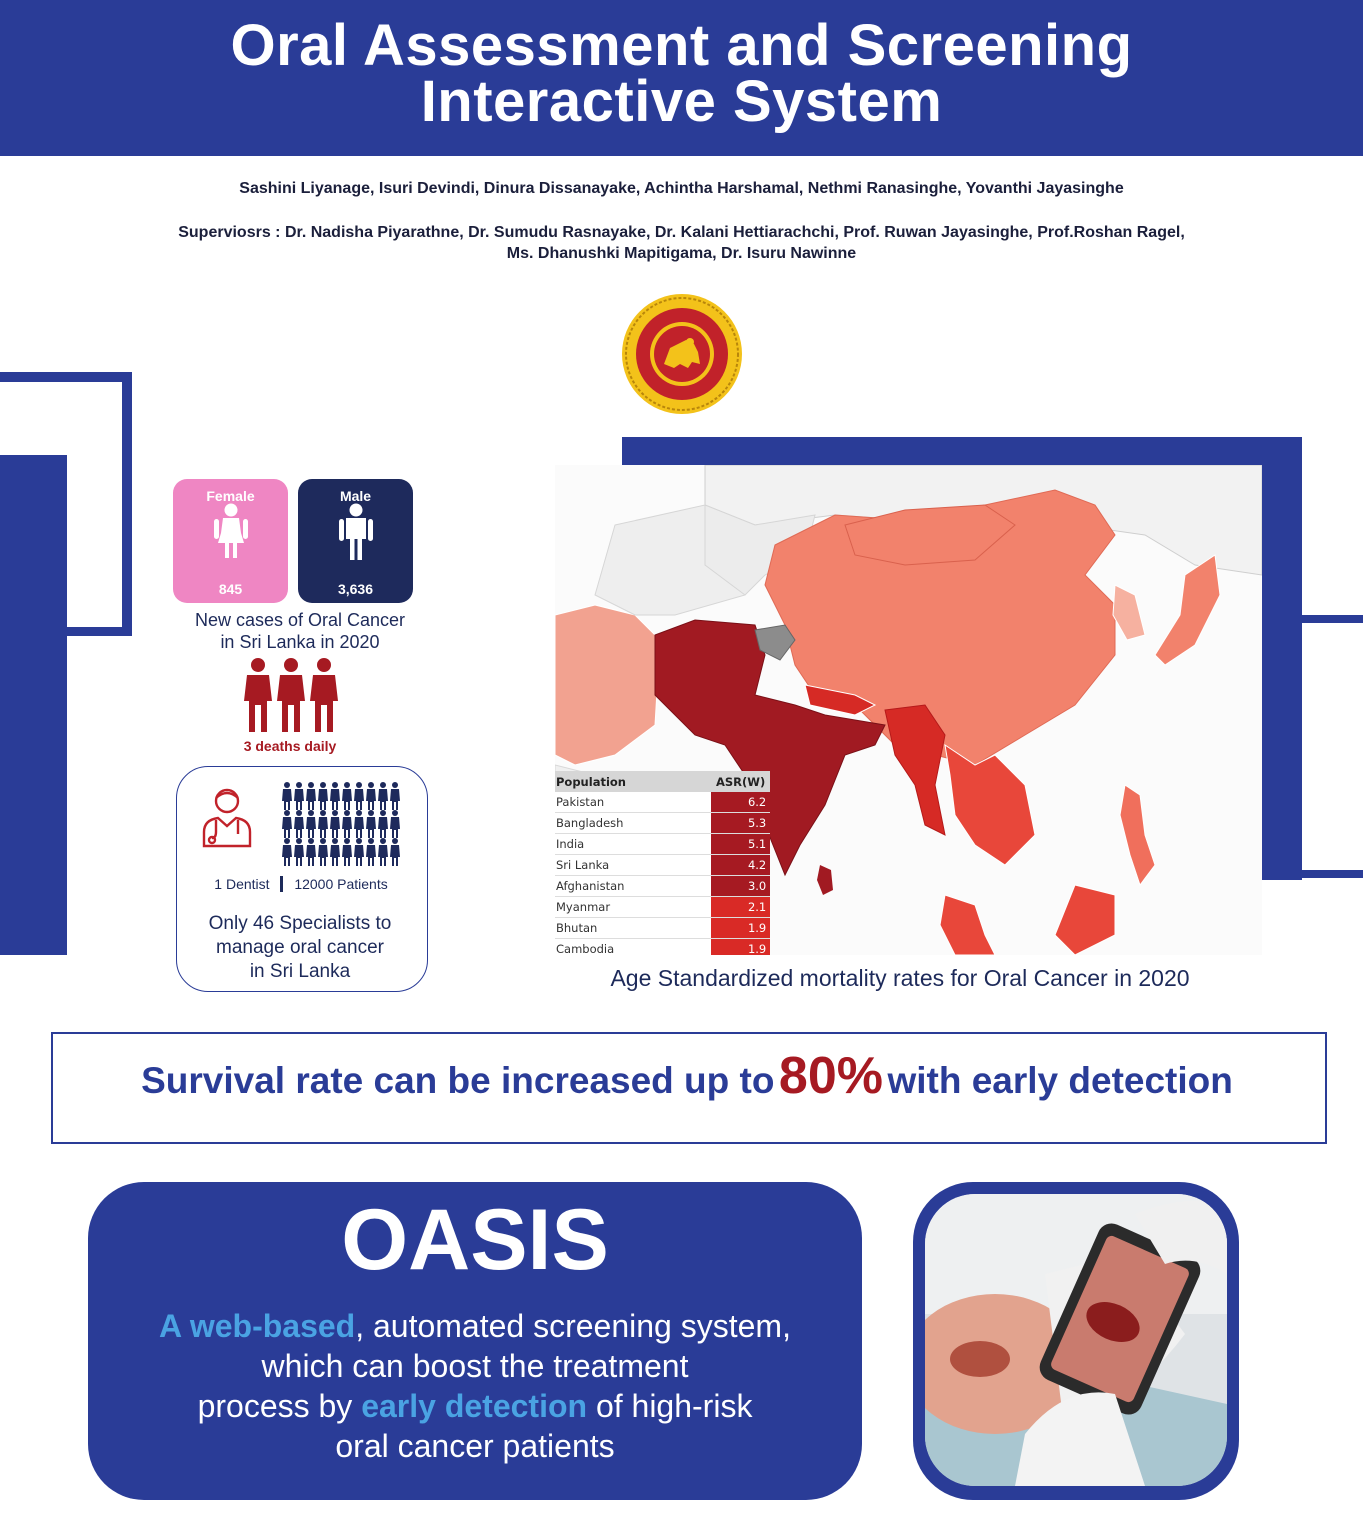  I want to click on oasis-text-1: , automated screening system,, so click(573, 1326).